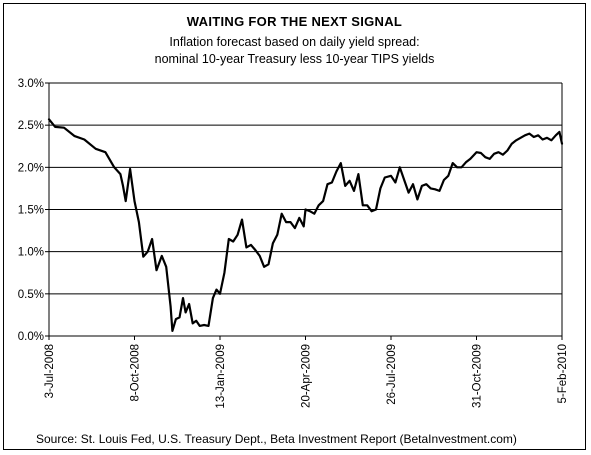  Describe the element at coordinates (31, 337) in the screenshot. I see `y-tick-label: 0.0%` at that location.